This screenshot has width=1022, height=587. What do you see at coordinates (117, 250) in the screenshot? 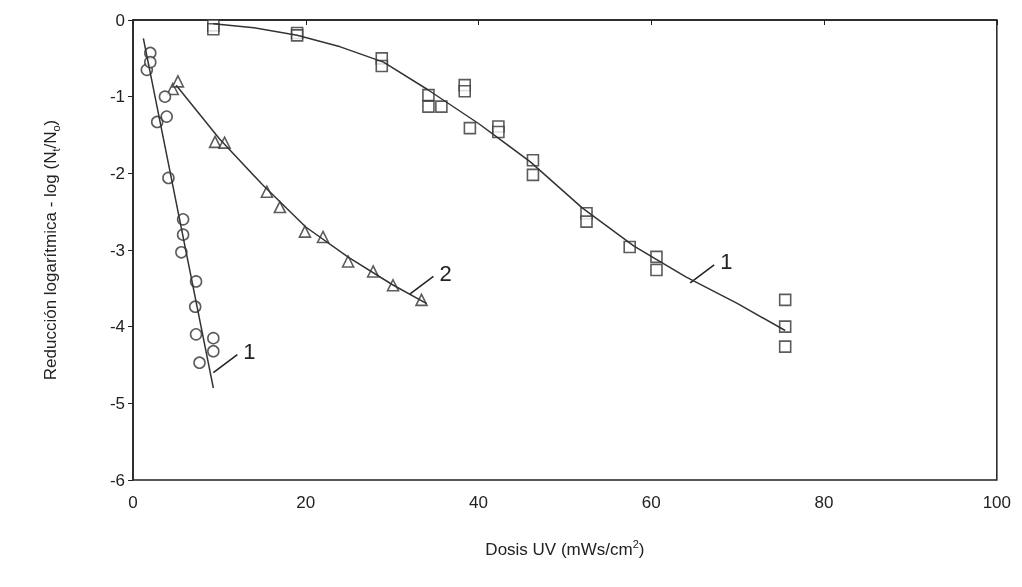
I see `y-tick-label: -3` at bounding box center [117, 250].